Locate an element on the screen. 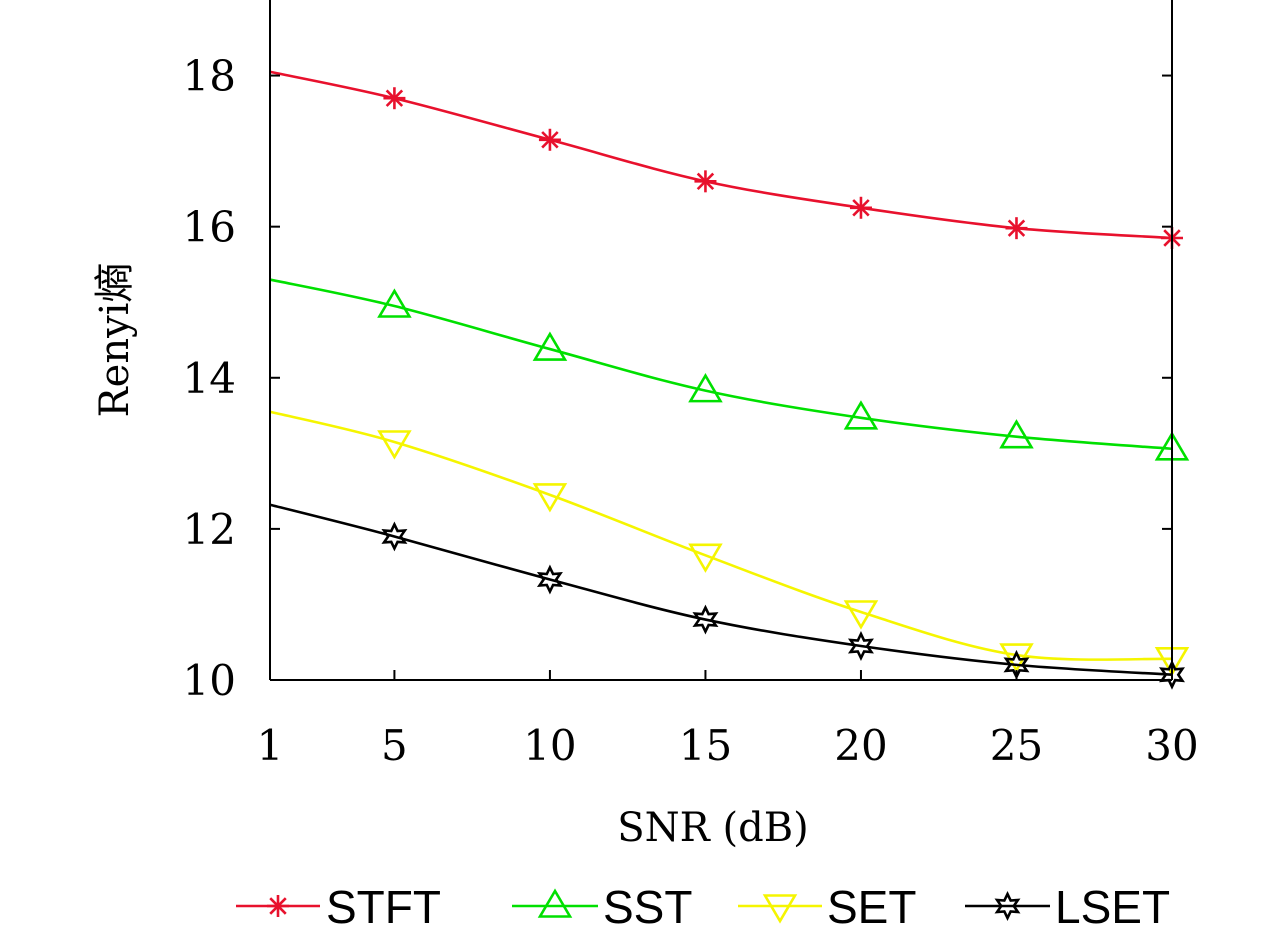 Image resolution: width=1280 pixels, height=941 pixels. y-tick-label: 10 is located at coordinates (209, 680).